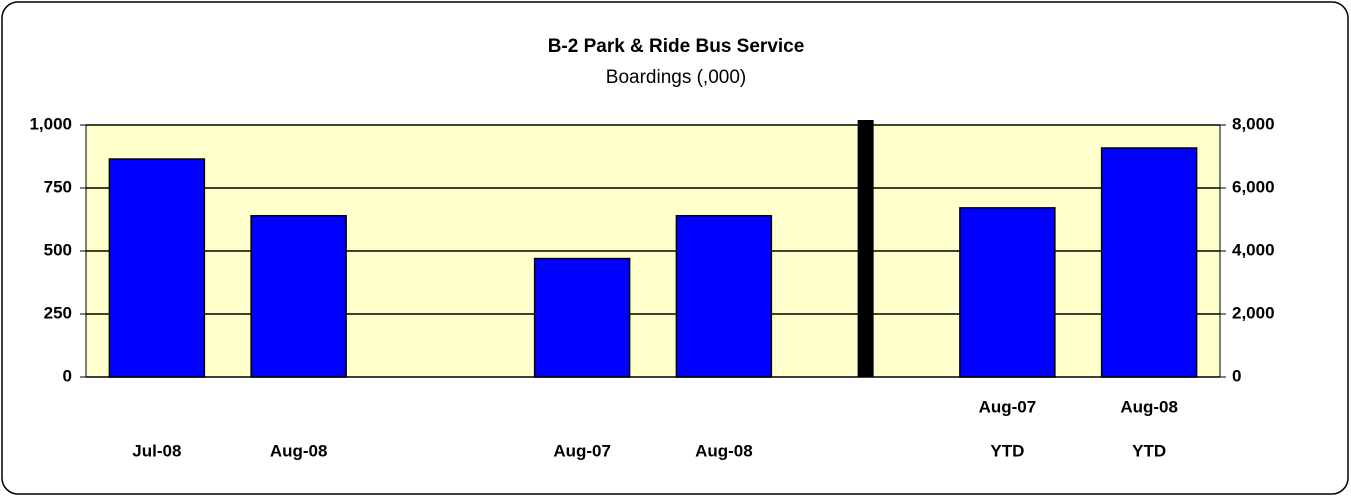  I want to click on chart-subtitle: Boardings (,000), so click(676, 77).